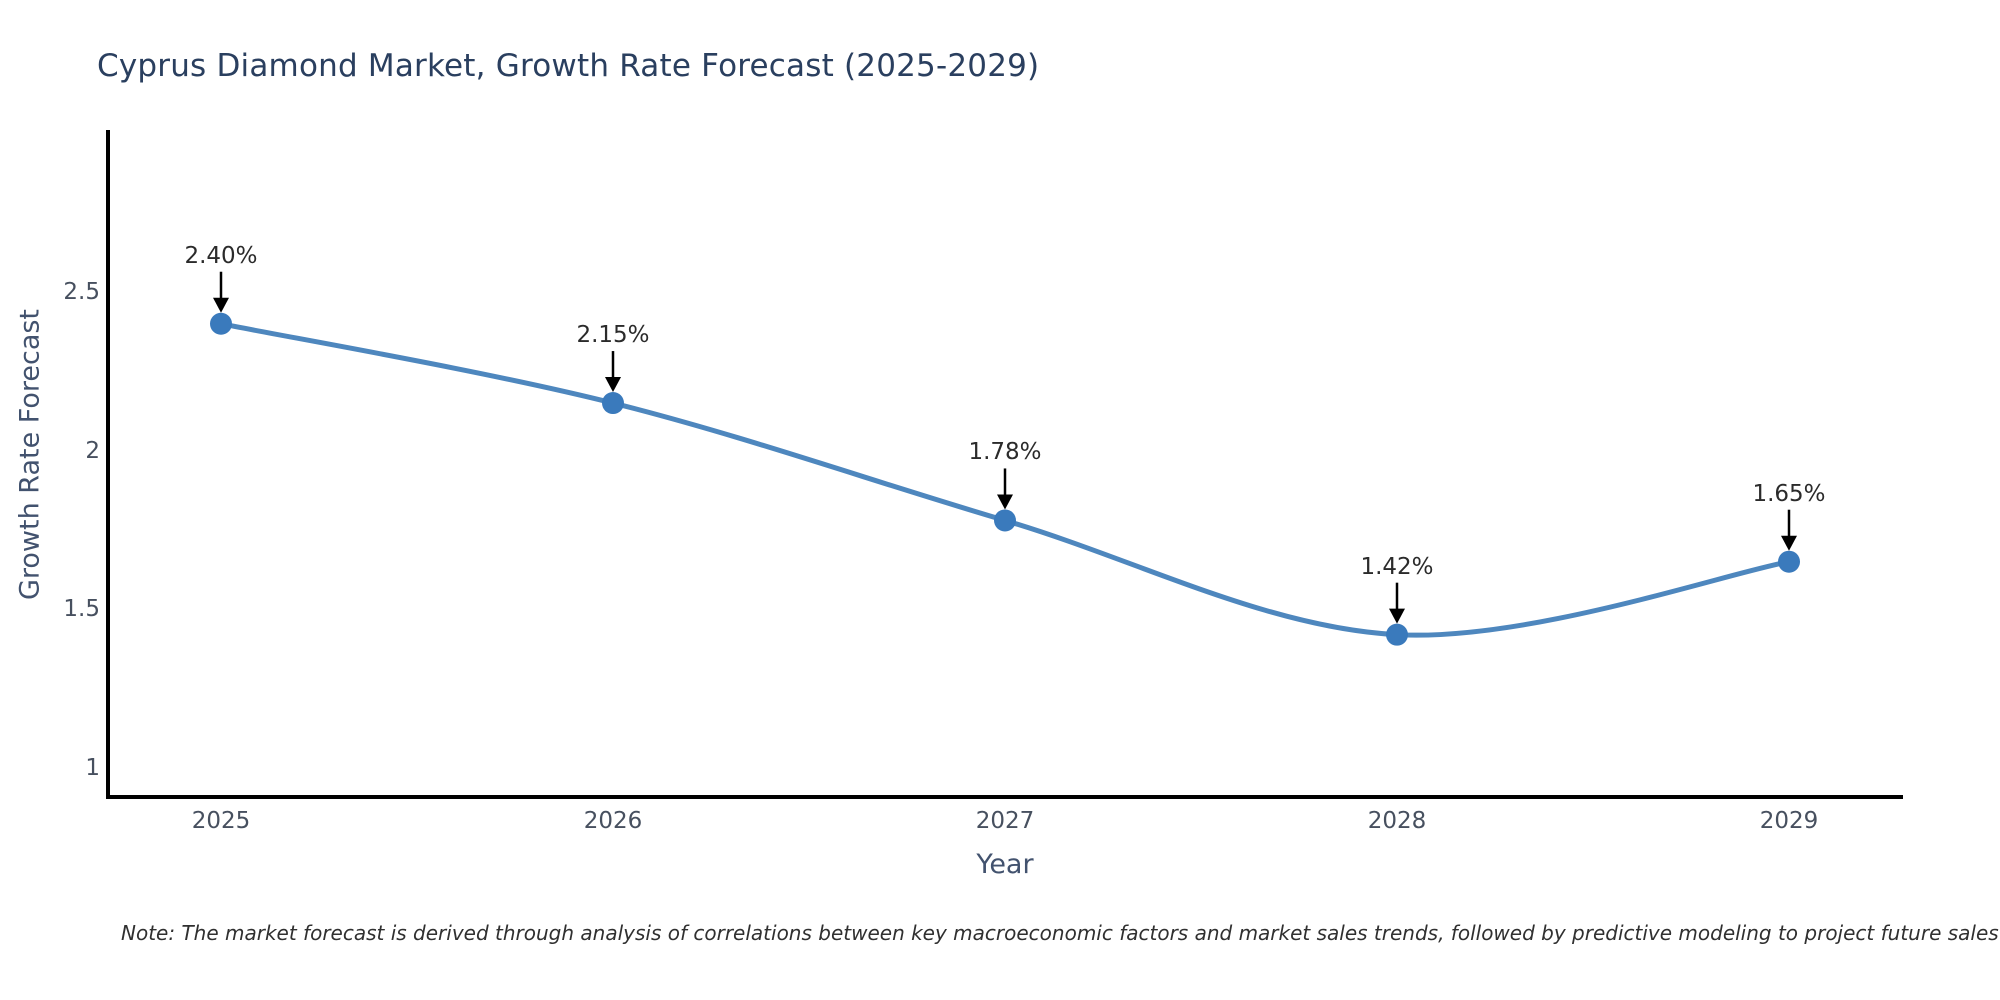 This screenshot has width=2000, height=1000. What do you see at coordinates (1005, 821) in the screenshot?
I see `x-tick-label: 2027` at bounding box center [1005, 821].